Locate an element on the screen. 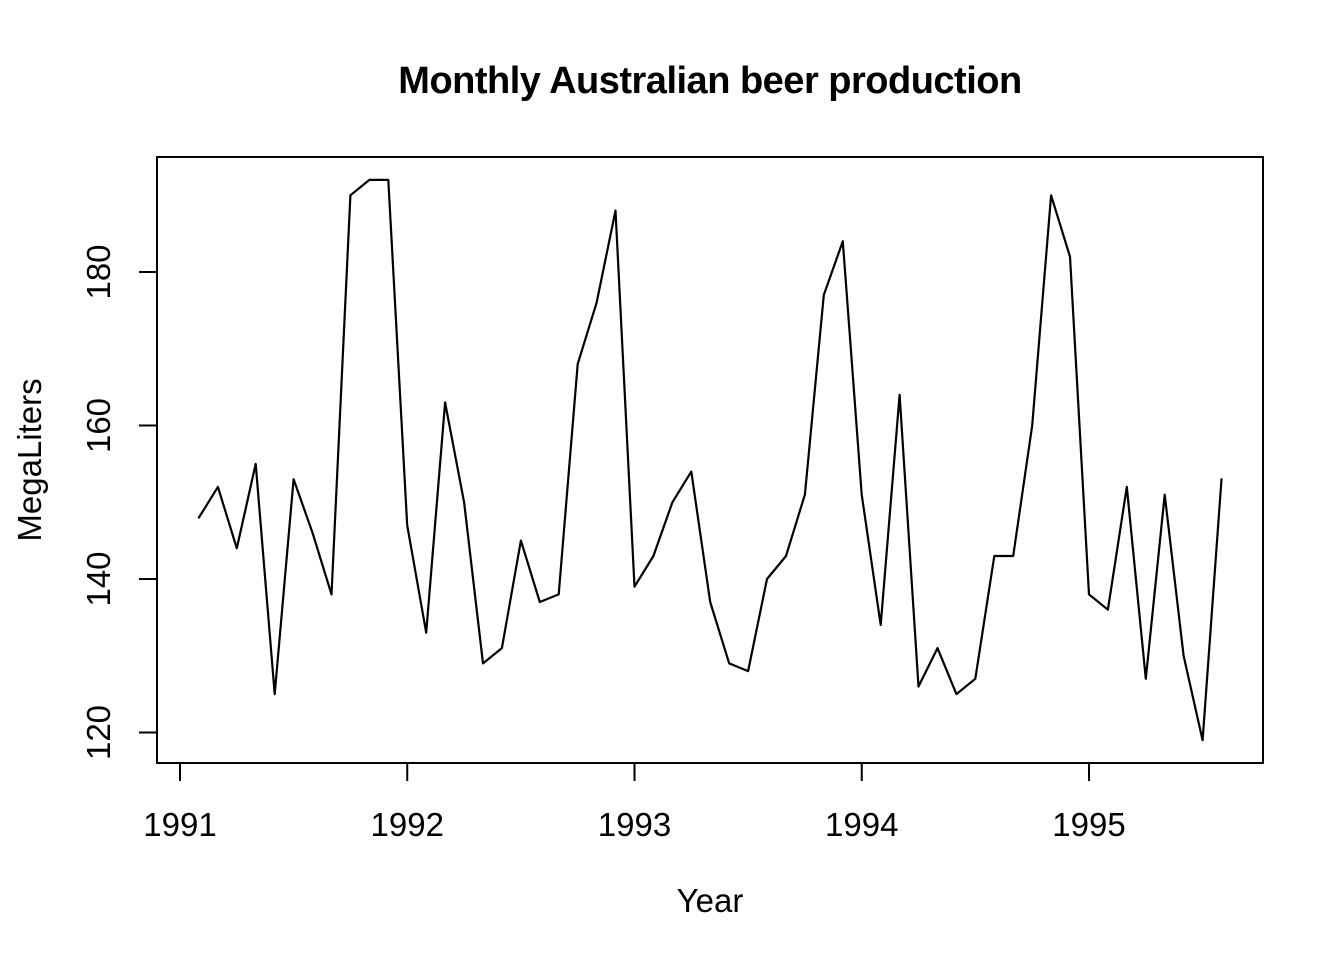  chart-title: Monthly Australian beer production is located at coordinates (709, 81).